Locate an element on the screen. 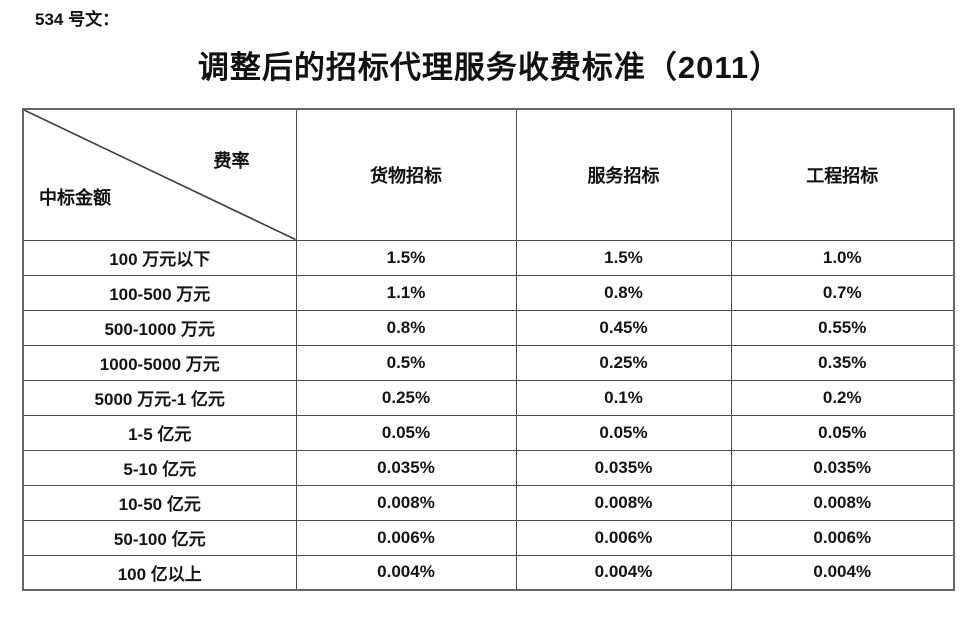 The width and height of the screenshot is (979, 629). table-row: 50-100 亿元 0.006% 0.006% 0.006% is located at coordinates (488, 537).